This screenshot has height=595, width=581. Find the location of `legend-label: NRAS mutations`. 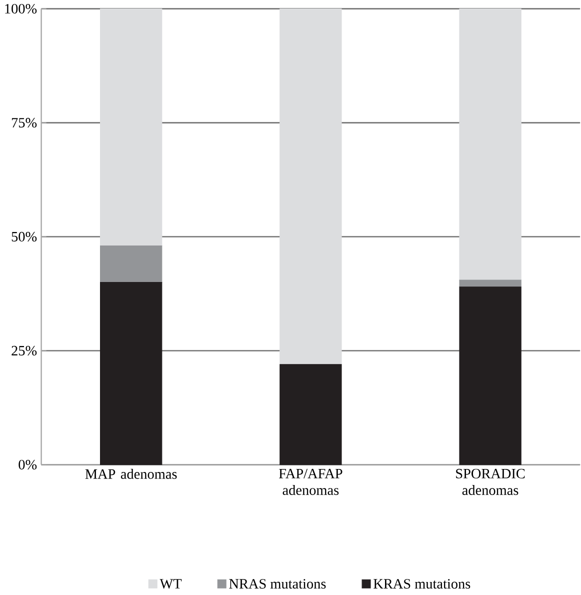

legend-label: NRAS mutations is located at coordinates (277, 584).